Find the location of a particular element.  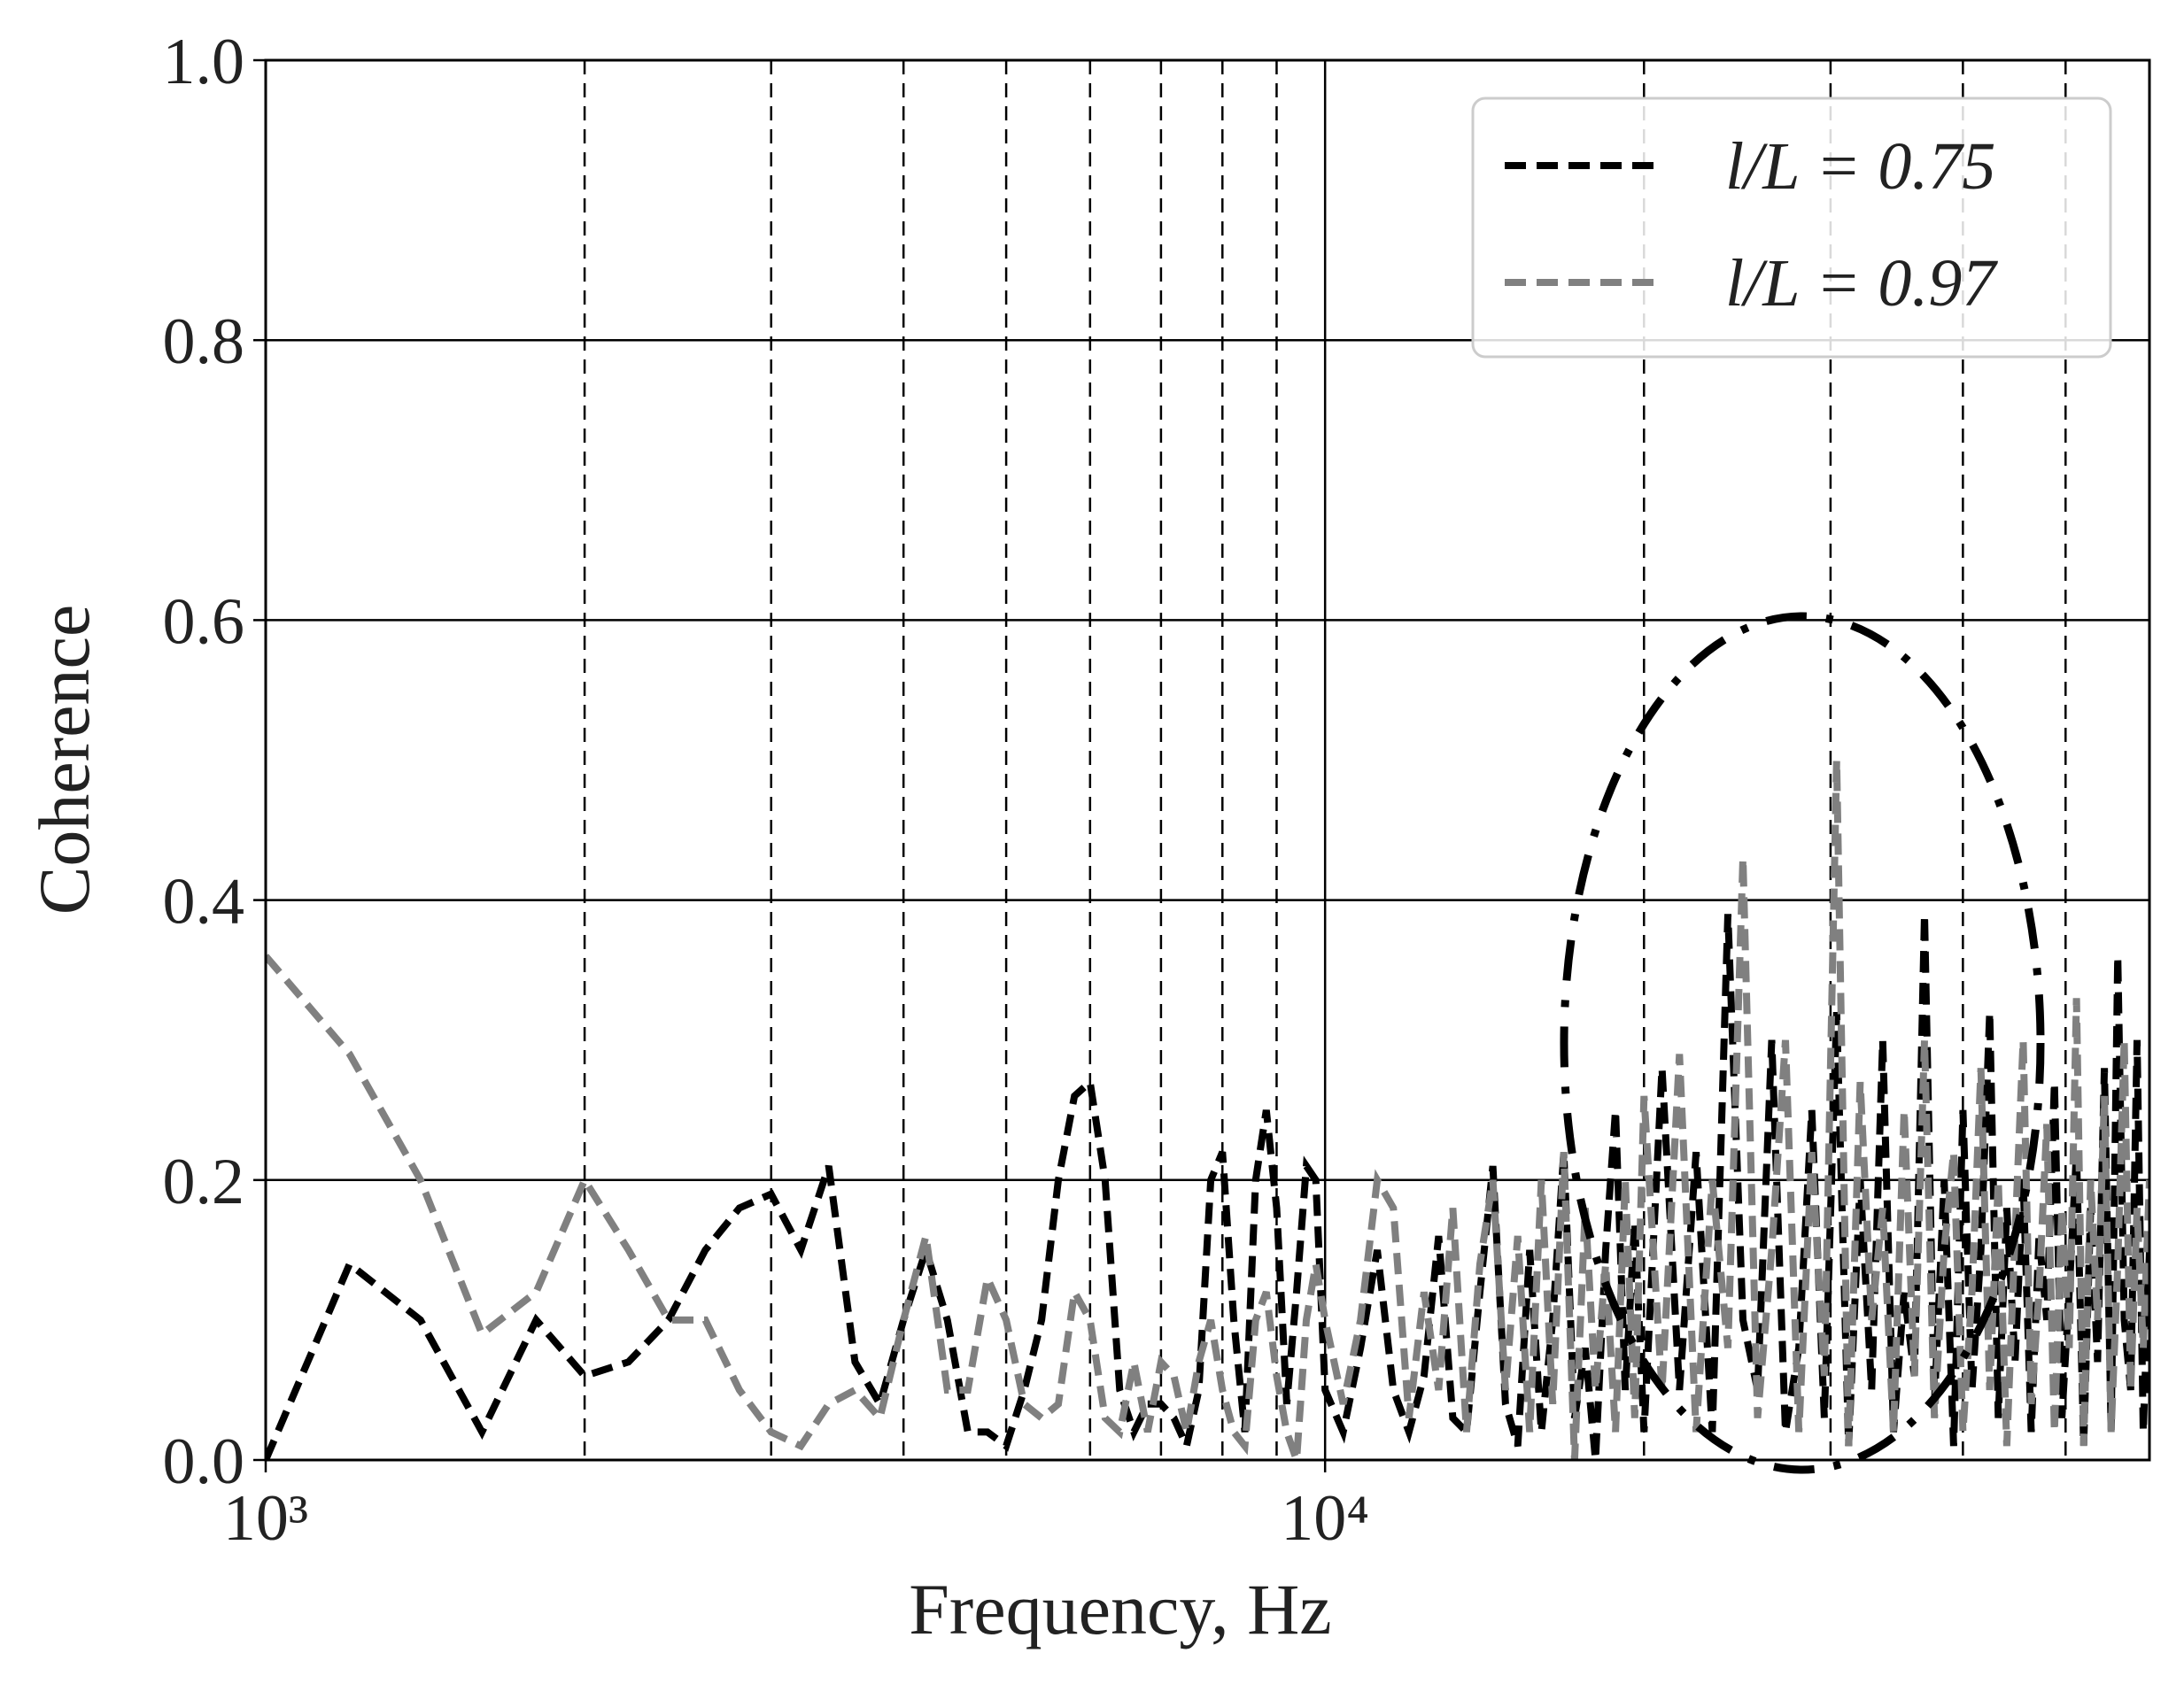

x-tick-label: 10³ is located at coordinates (265, 1519).